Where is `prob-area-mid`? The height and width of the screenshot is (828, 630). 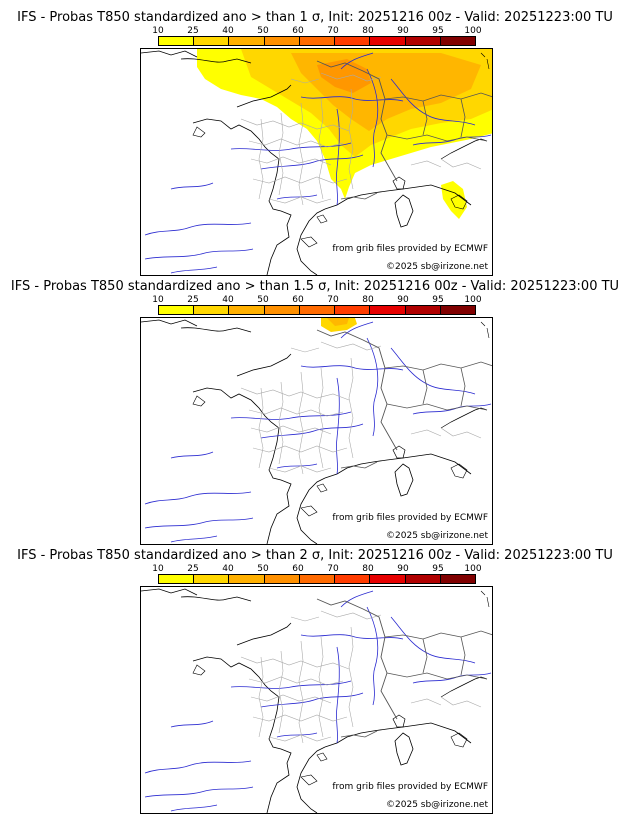
prob-area-mid is located at coordinates (338, 322).